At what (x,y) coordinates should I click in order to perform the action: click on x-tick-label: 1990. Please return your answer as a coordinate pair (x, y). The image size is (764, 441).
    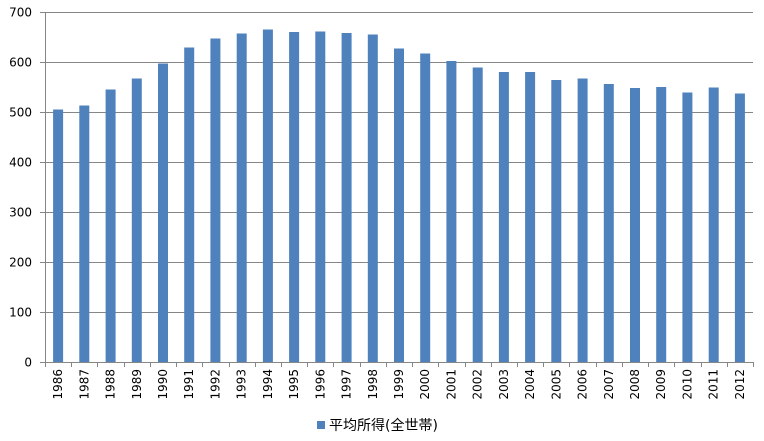
    Looking at the image, I should click on (163, 384).